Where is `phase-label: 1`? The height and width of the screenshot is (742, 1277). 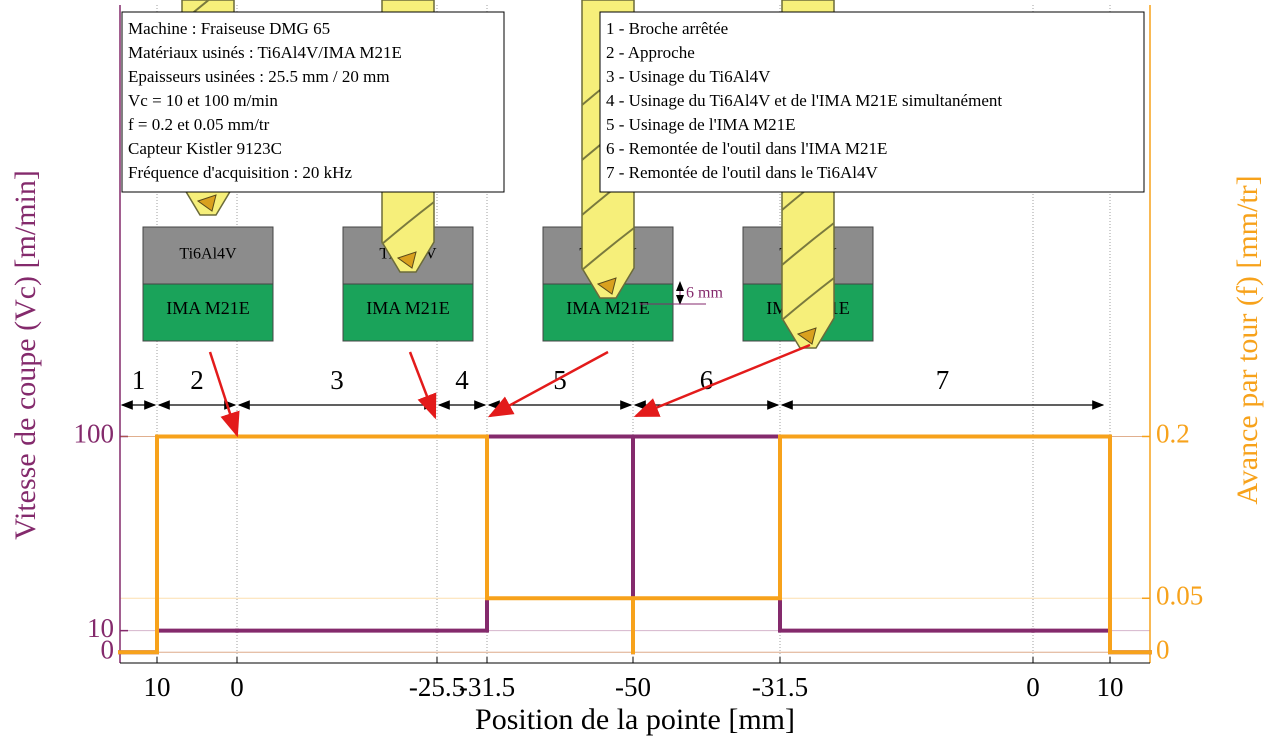 phase-label: 1 is located at coordinates (139, 380).